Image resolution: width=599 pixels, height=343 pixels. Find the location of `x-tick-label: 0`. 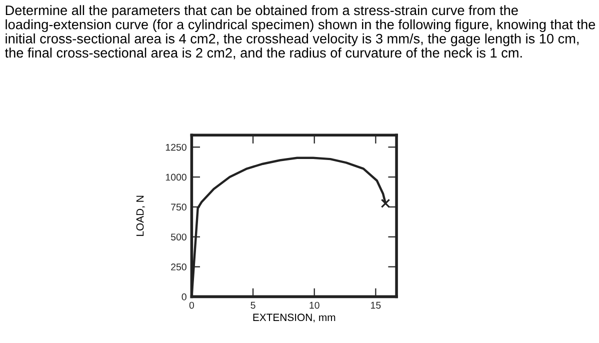

x-tick-label: 0 is located at coordinates (191, 305).